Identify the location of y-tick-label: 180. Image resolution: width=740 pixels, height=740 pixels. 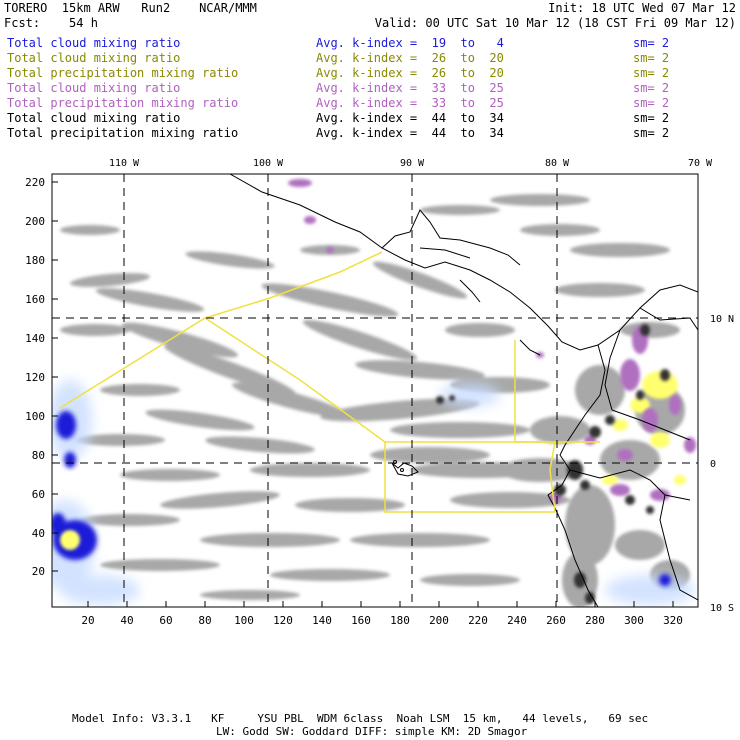
(35, 260).